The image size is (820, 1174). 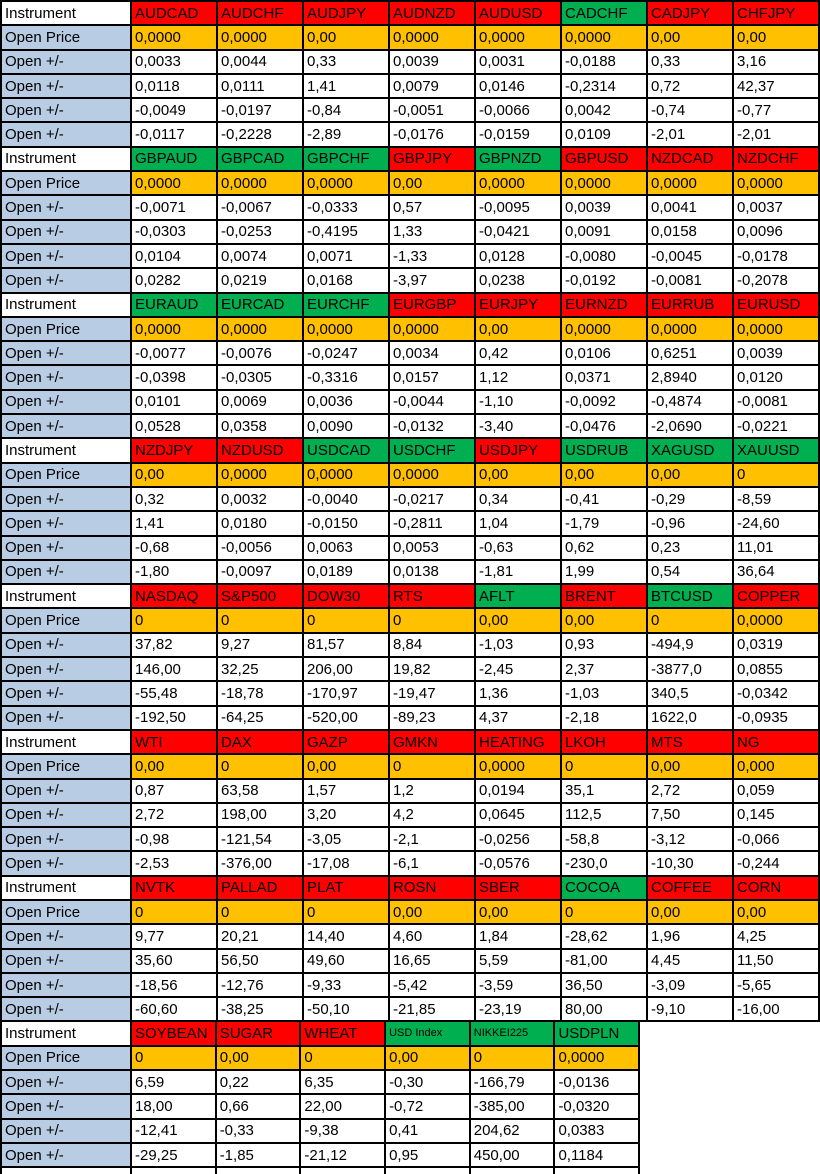 I want to click on open-change-cell: 2,8940, so click(x=690, y=377).